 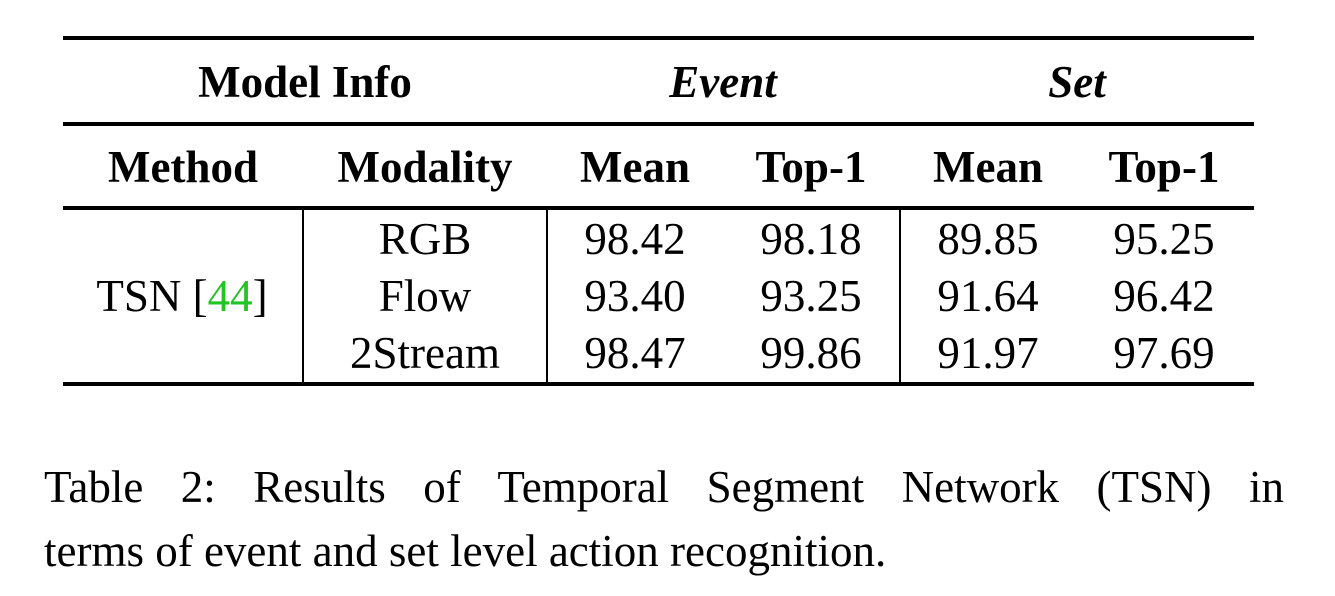 I want to click on modality-cell: Flow, so click(x=425, y=296).